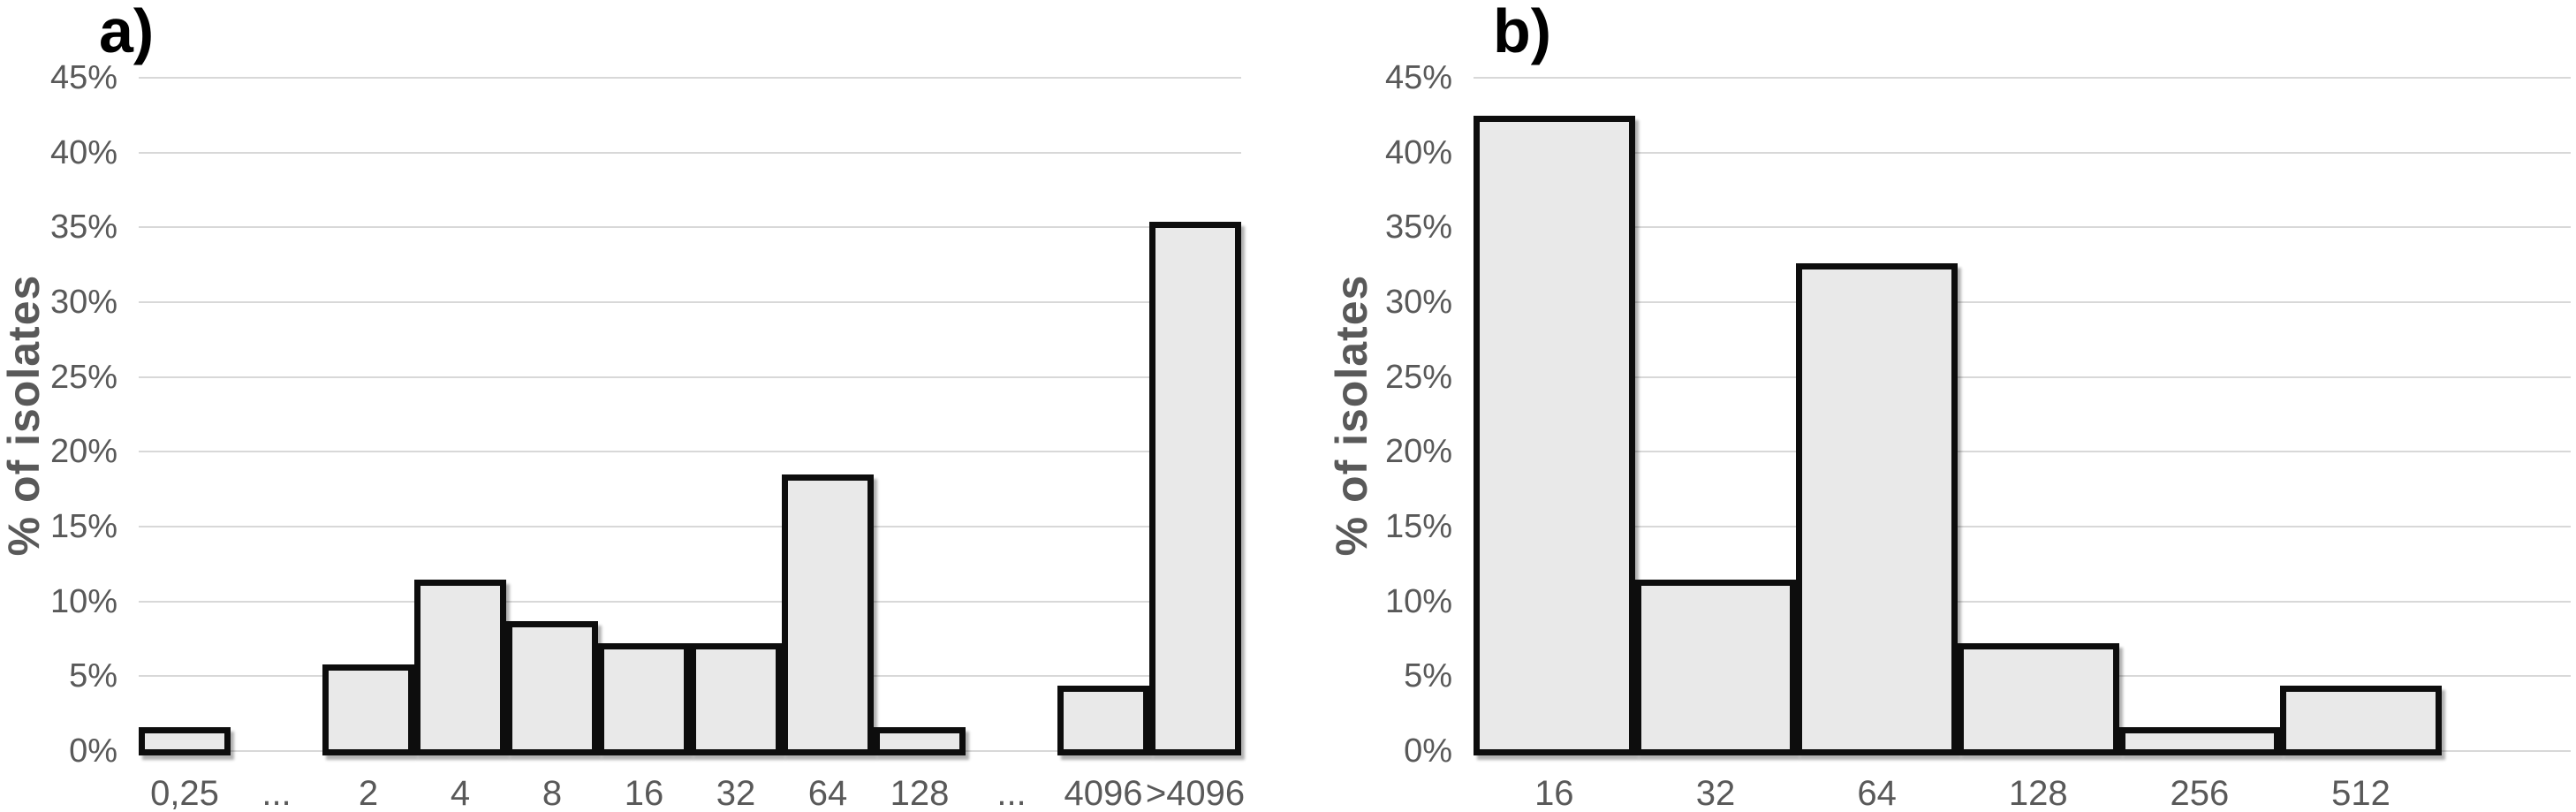 Image resolution: width=2576 pixels, height=812 pixels. What do you see at coordinates (553, 793) in the screenshot?
I see `x-tick-label: 8` at bounding box center [553, 793].